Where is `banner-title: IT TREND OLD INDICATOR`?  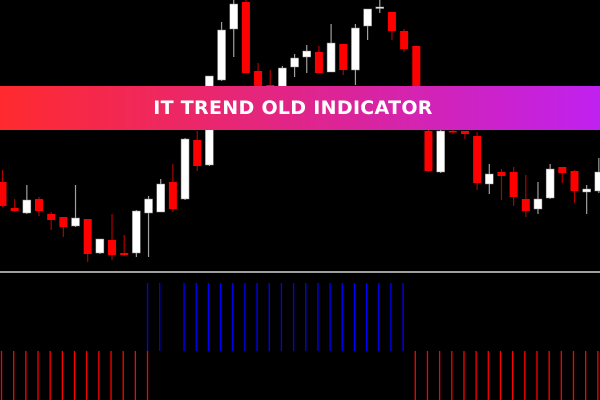 banner-title: IT TREND OLD INDICATOR is located at coordinates (293, 108).